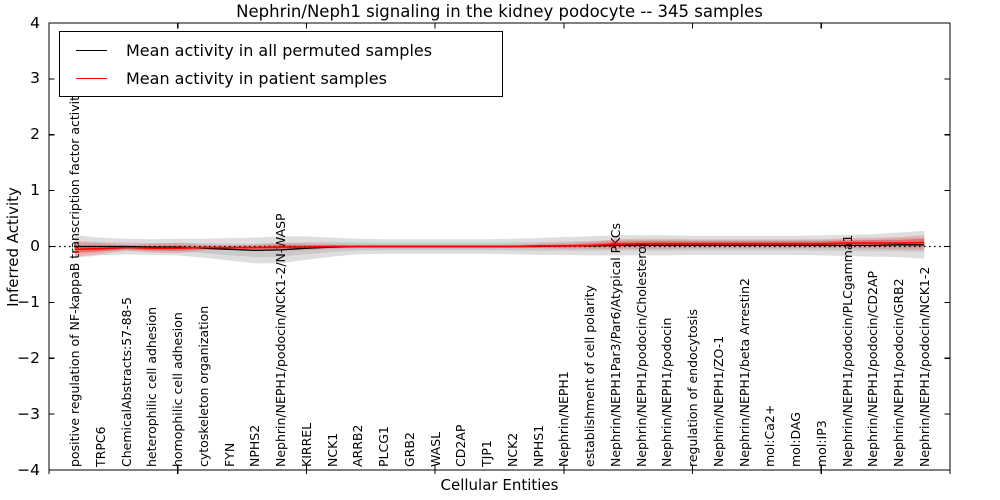 The image size is (1000, 500). I want to click on legend-label-permuted: Mean activity in all permuted samples, so click(279, 50).